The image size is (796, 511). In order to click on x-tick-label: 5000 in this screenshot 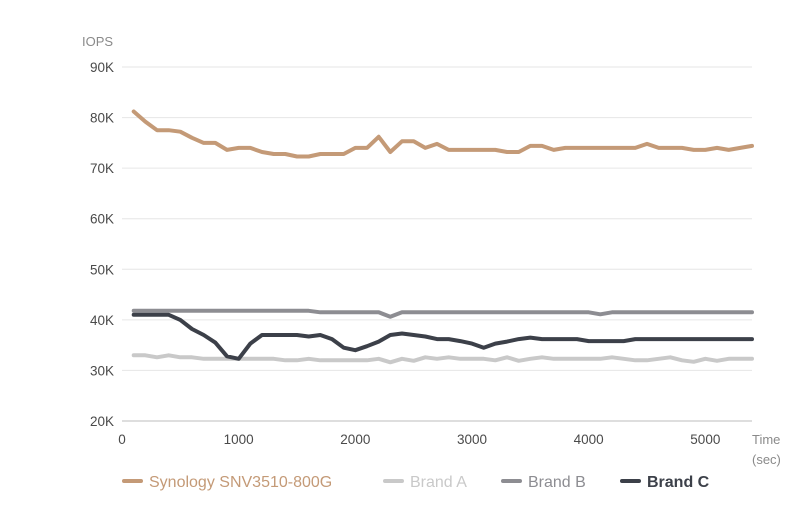, I will do `click(705, 439)`.